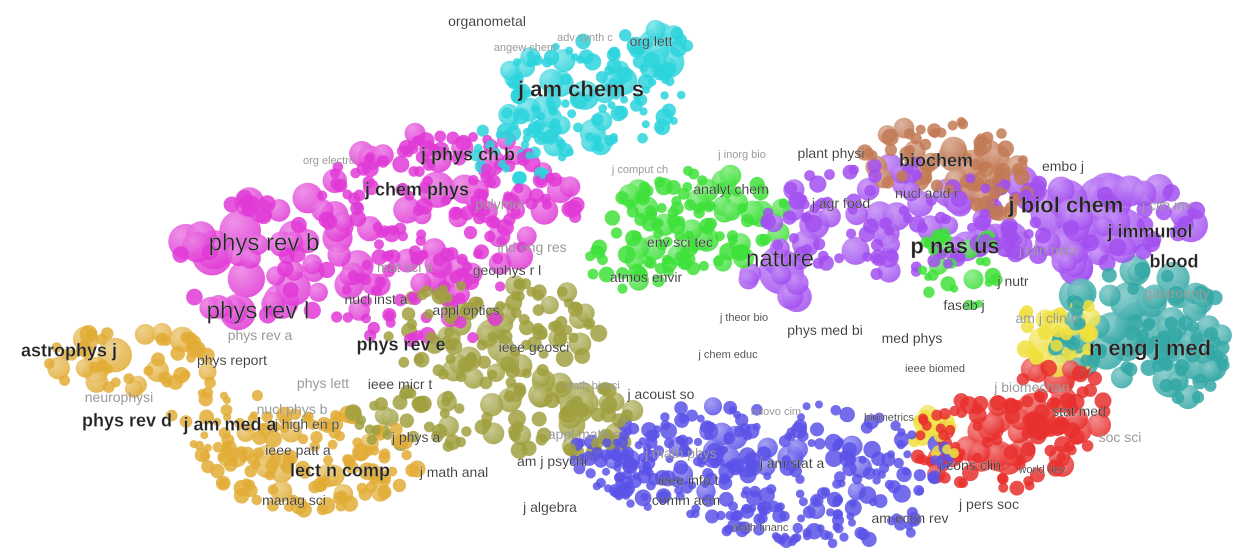 The width and height of the screenshot is (1234, 555). Describe the element at coordinates (340, 470) in the screenshot. I see `journal-label: lect n comp` at that location.